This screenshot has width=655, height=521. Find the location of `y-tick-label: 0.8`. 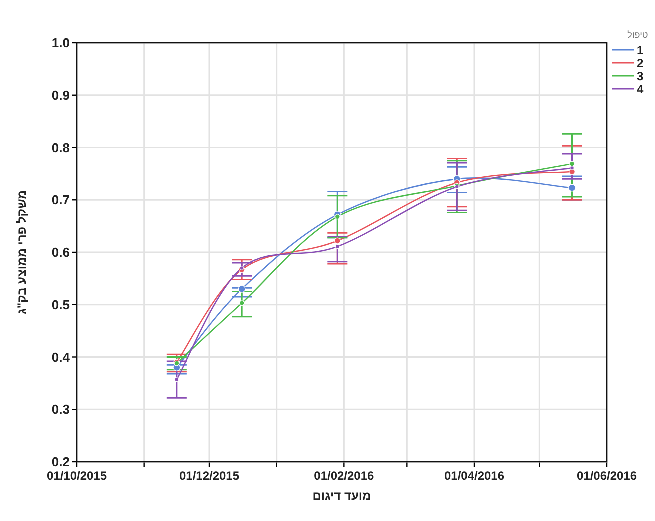

y-tick-label: 0.8 is located at coordinates (61, 148).